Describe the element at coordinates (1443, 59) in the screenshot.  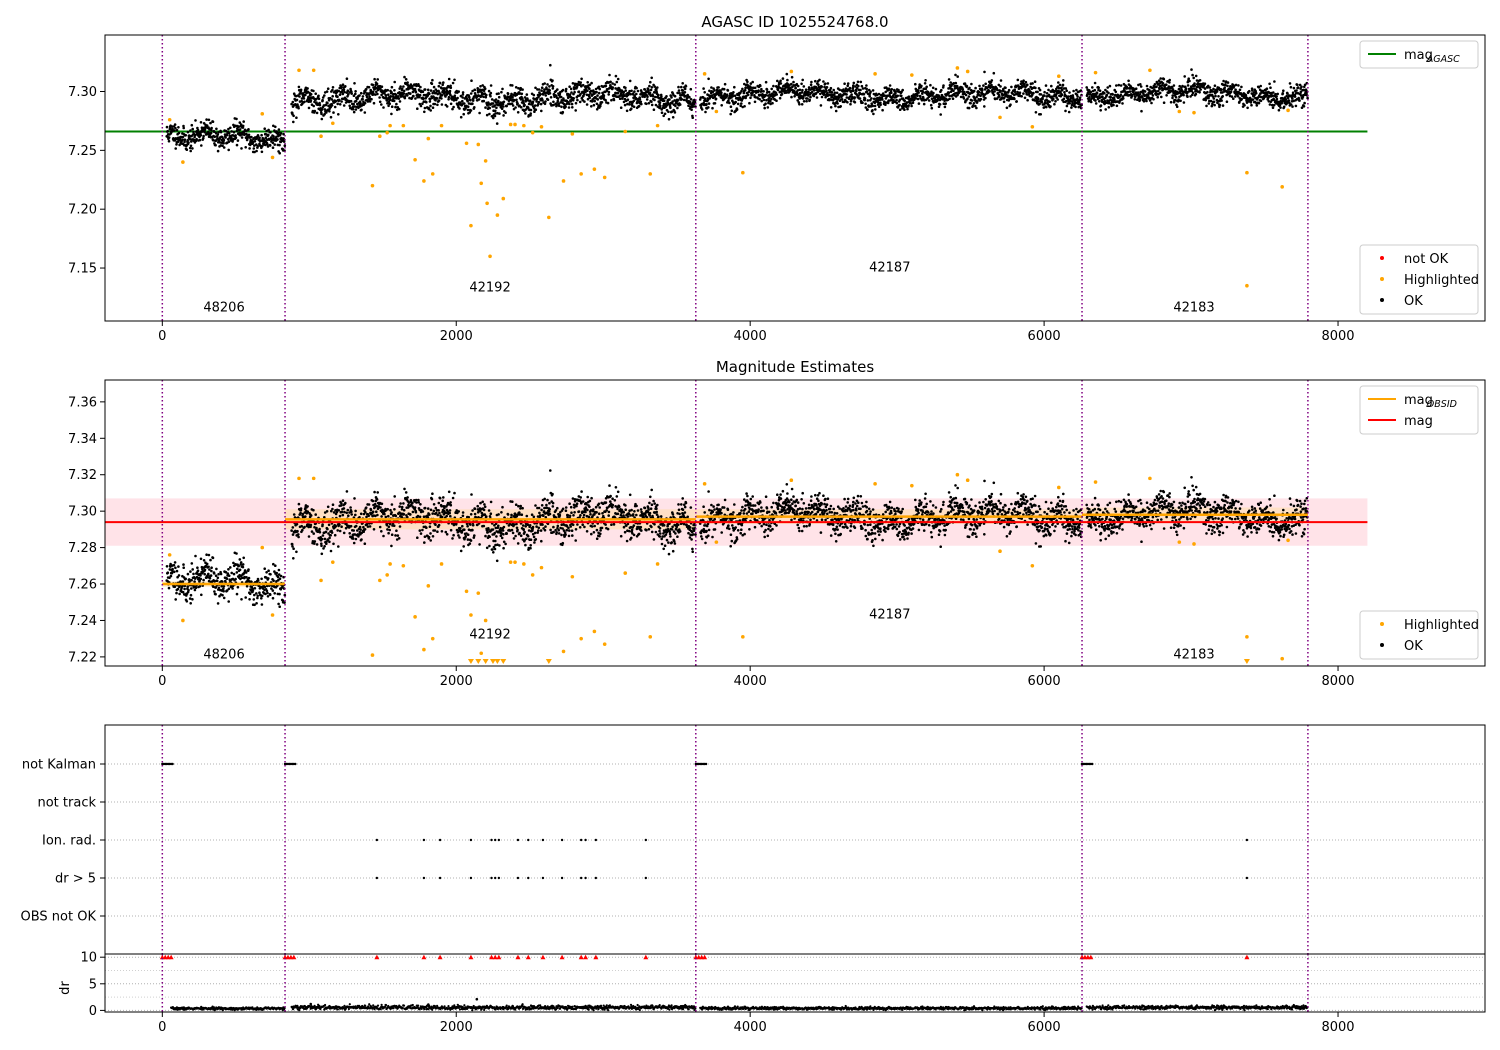
I see `legend-subscript: AGASC` at that location.